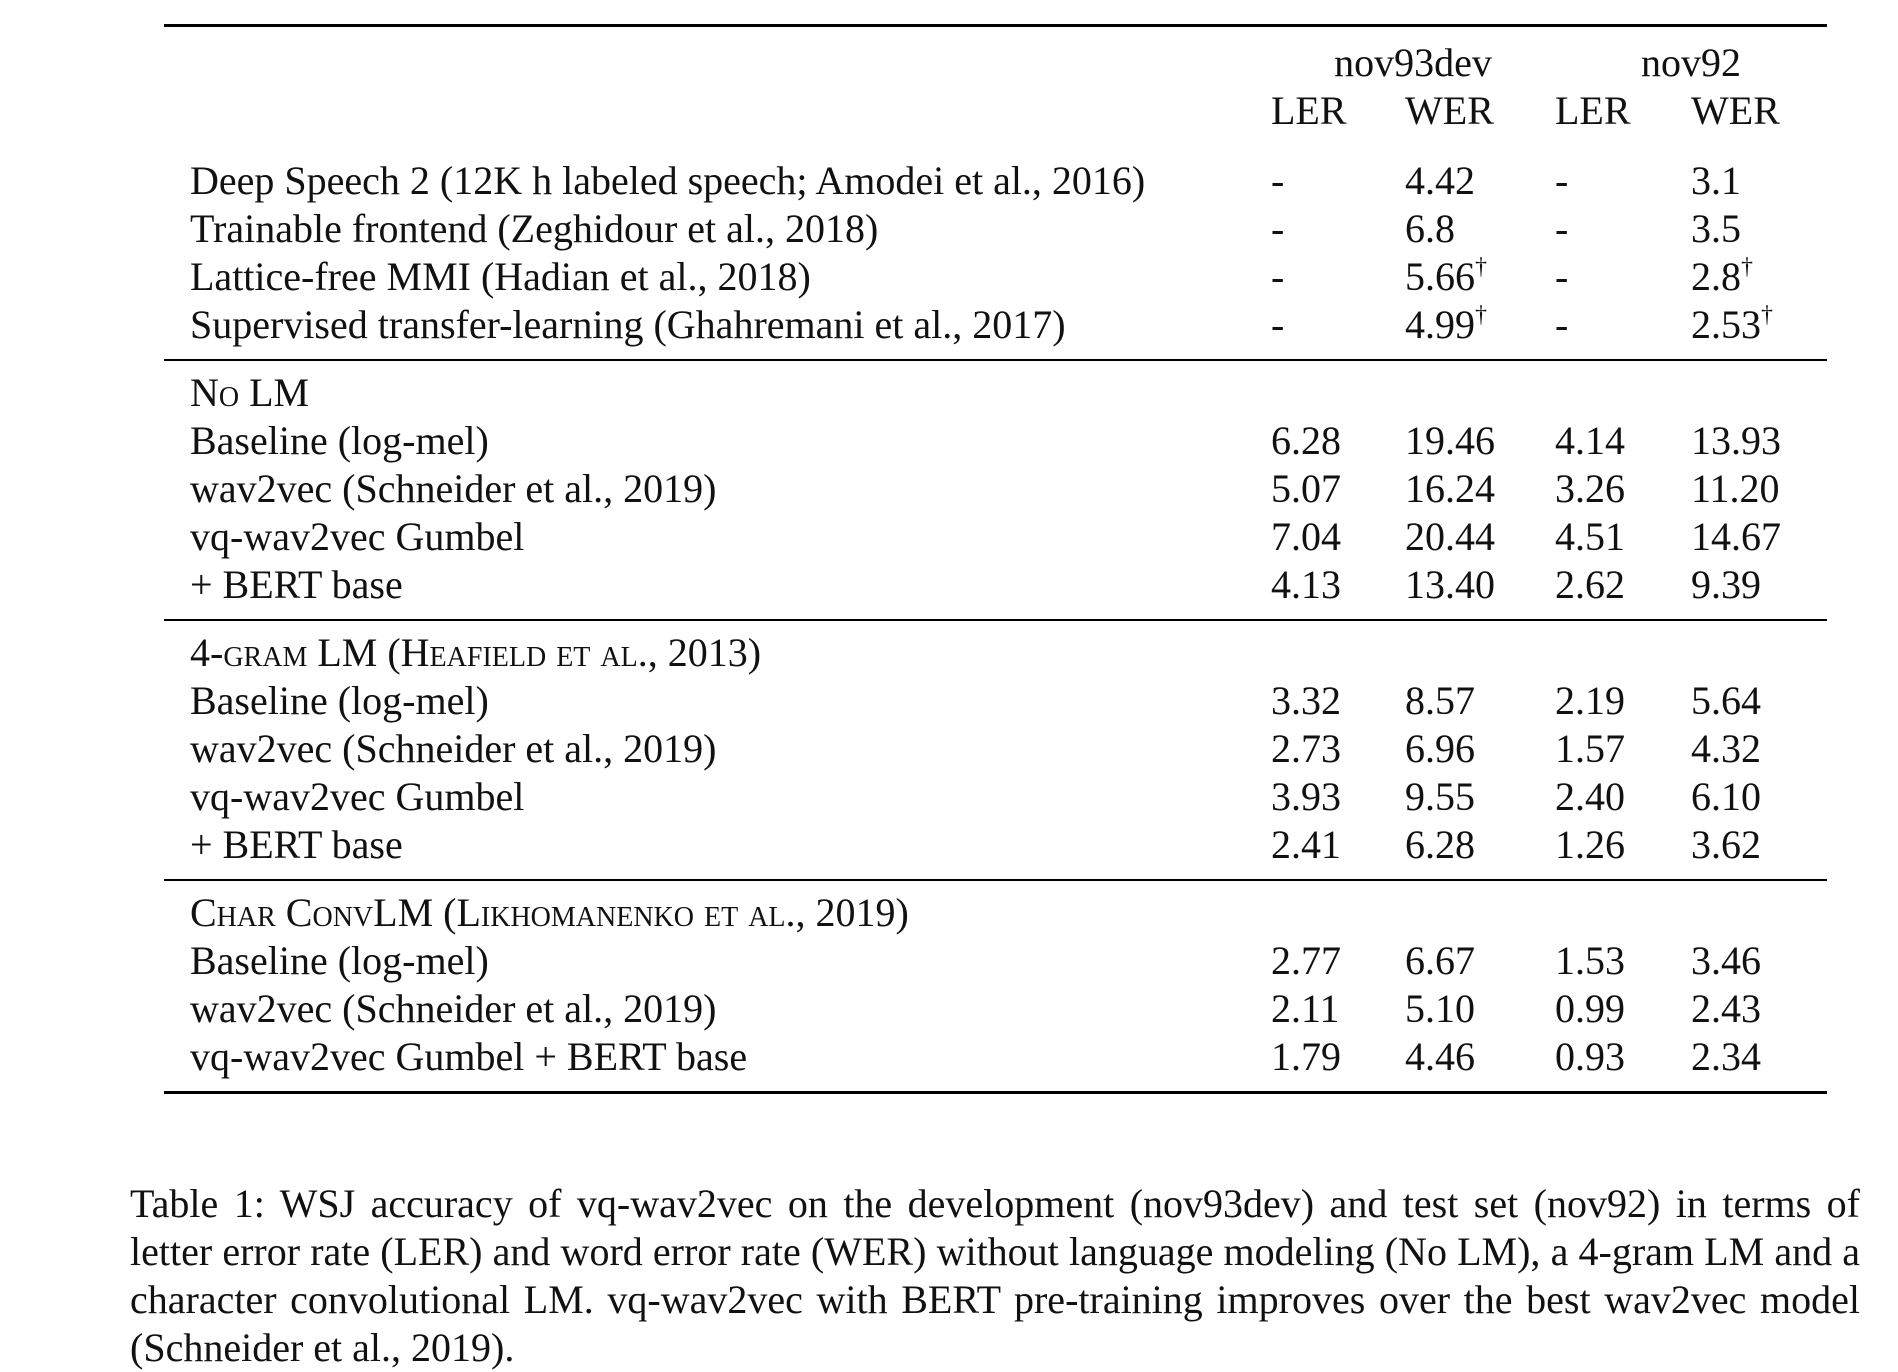 The height and width of the screenshot is (1372, 1898). What do you see at coordinates (1413, 62) in the screenshot?
I see `group-nov93dev: nov93dev` at bounding box center [1413, 62].